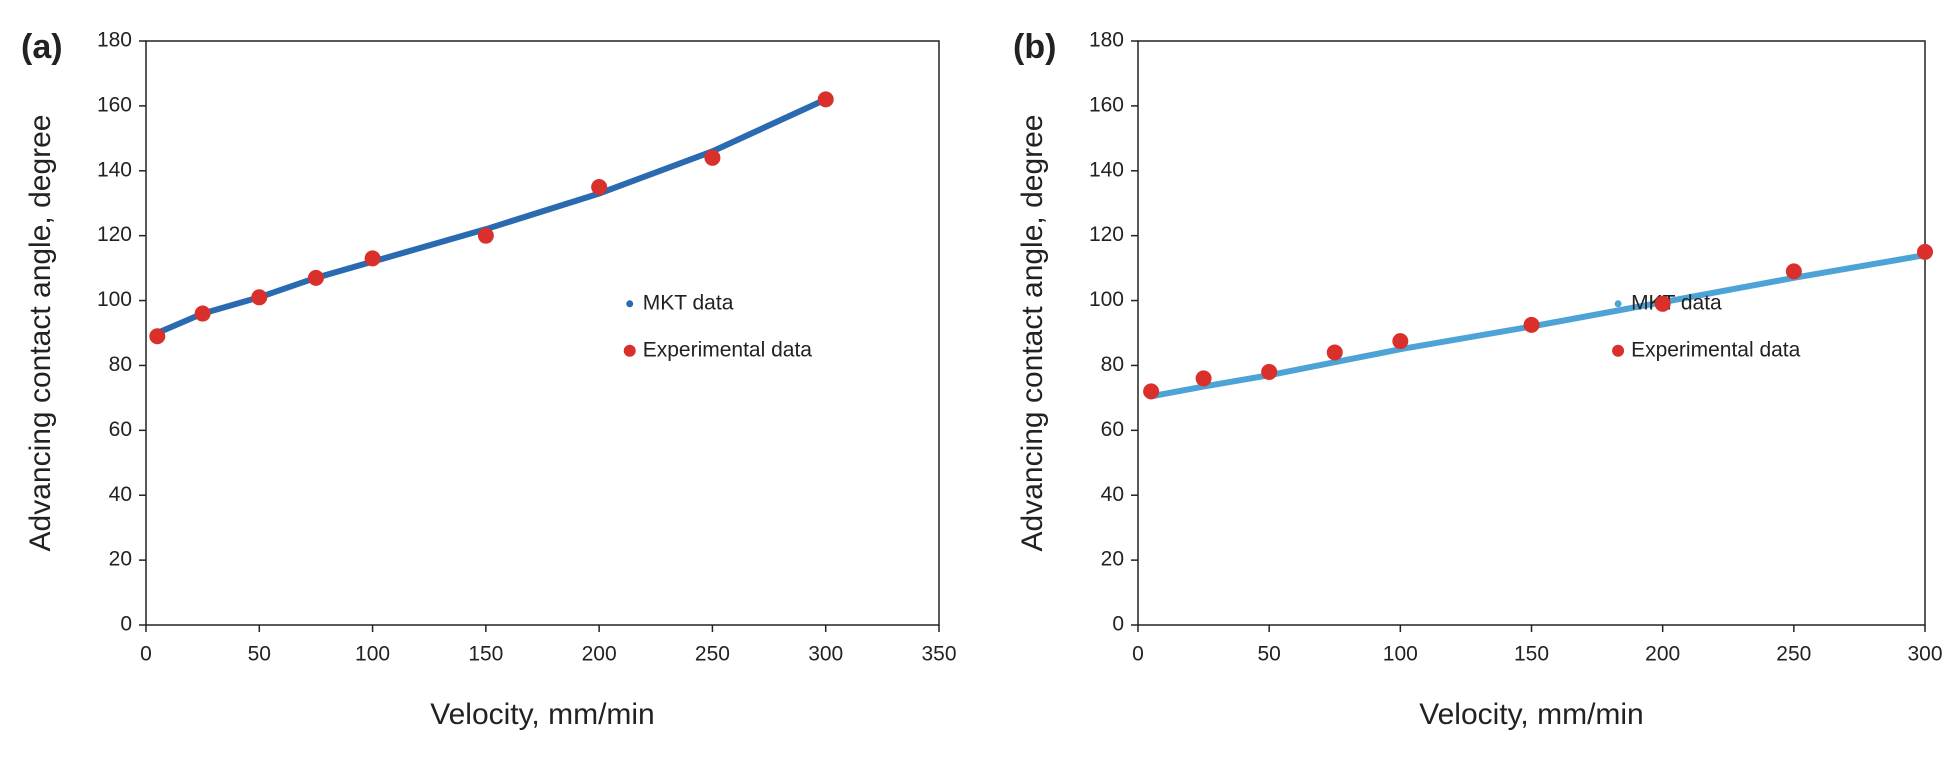 The width and height of the screenshot is (1944, 757). Describe the element at coordinates (938, 654) in the screenshot. I see `x-tick-label: 350` at that location.